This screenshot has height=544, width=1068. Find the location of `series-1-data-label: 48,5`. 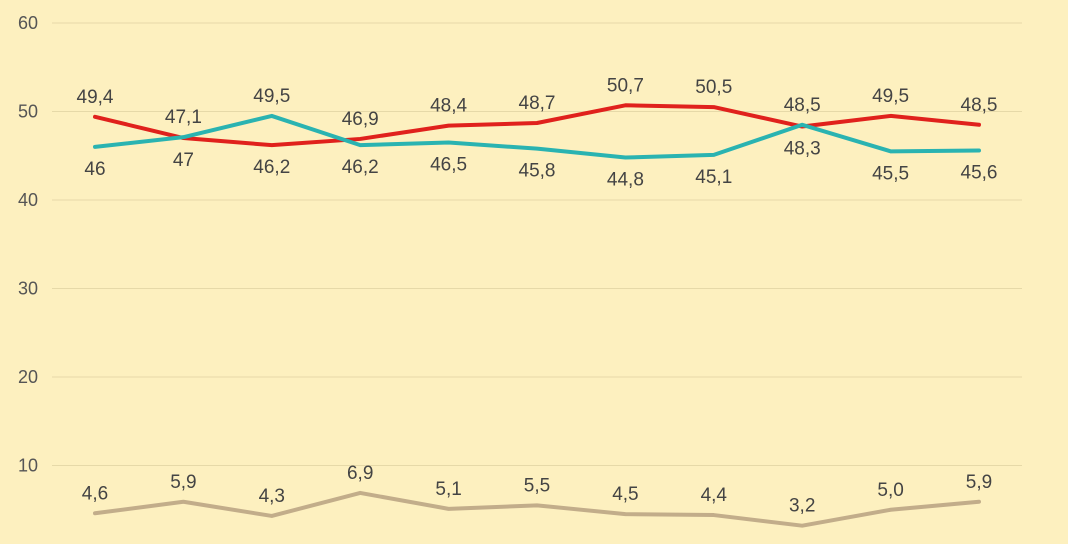

series-1-data-label: 48,5 is located at coordinates (979, 105).